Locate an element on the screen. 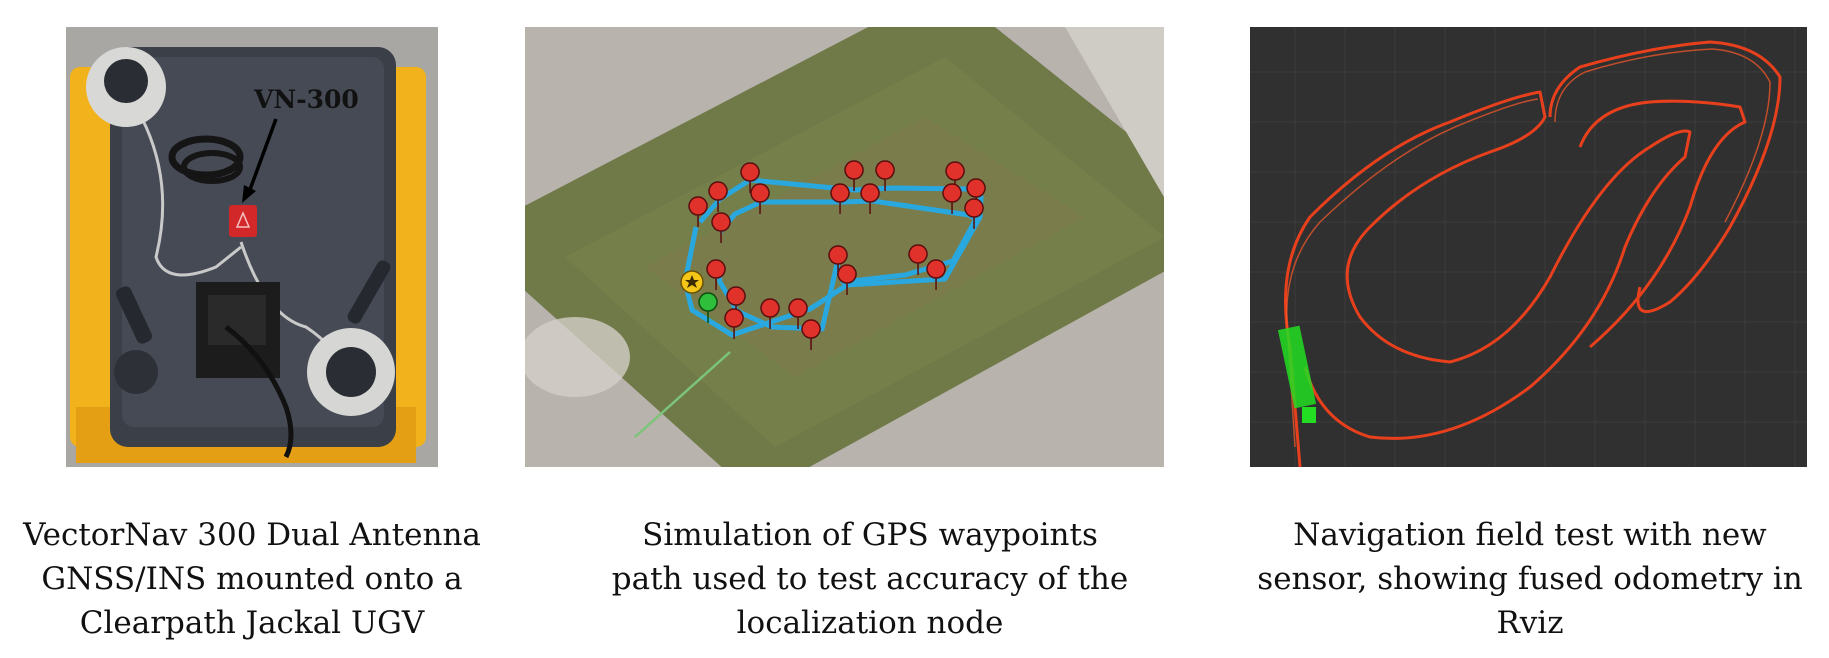 The height and width of the screenshot is (658, 1829). caption-line: Simulation of GPS waypoints is located at coordinates (870, 535).